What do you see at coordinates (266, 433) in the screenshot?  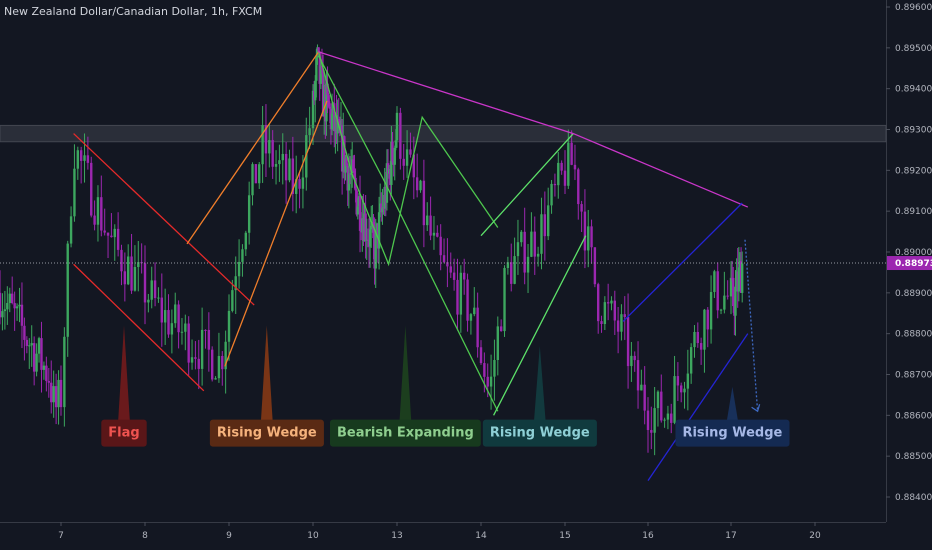 I see `pattern-label-box` at bounding box center [266, 433].